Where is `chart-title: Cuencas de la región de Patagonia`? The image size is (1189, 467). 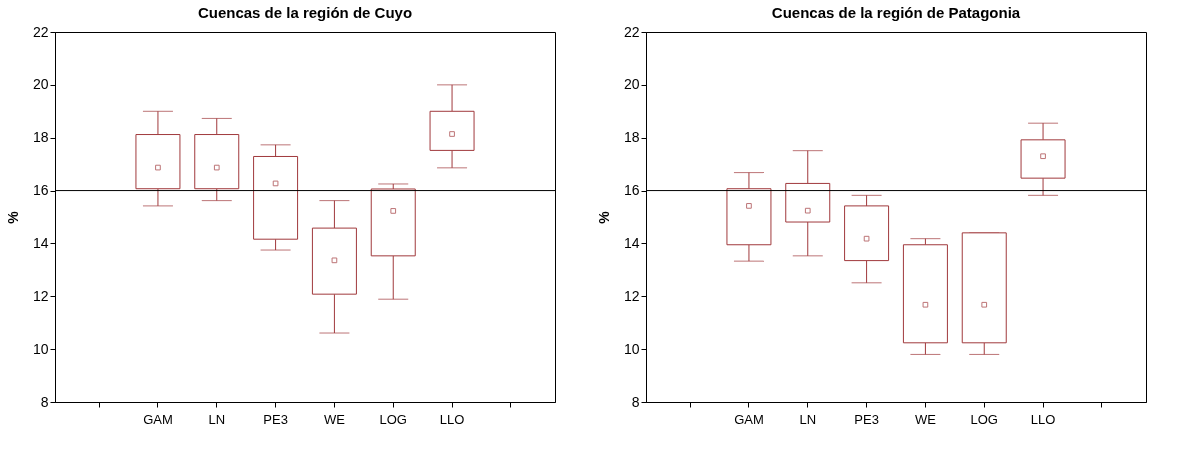
chart-title: Cuencas de la región de Patagonia is located at coordinates (896, 12).